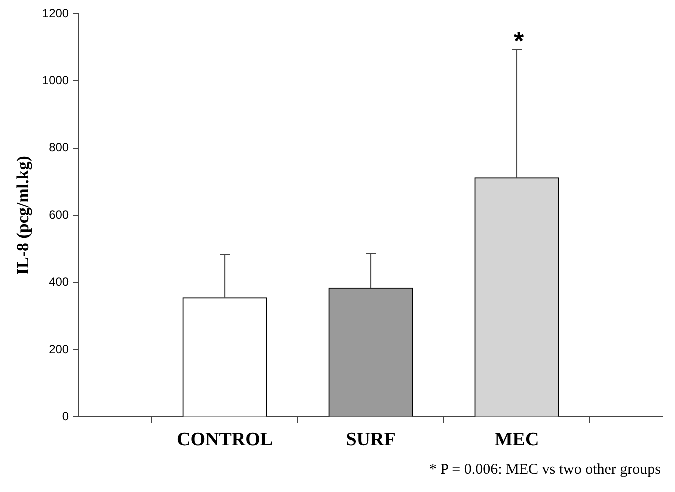 The height and width of the screenshot is (492, 675). Describe the element at coordinates (56, 13) in the screenshot. I see `y-tick-label: 1200` at that location.